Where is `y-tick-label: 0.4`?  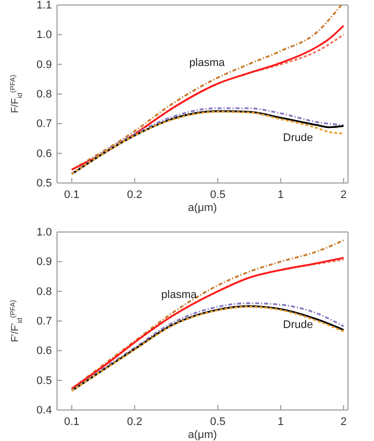 y-tick-label: 0.4 is located at coordinates (44, 410).